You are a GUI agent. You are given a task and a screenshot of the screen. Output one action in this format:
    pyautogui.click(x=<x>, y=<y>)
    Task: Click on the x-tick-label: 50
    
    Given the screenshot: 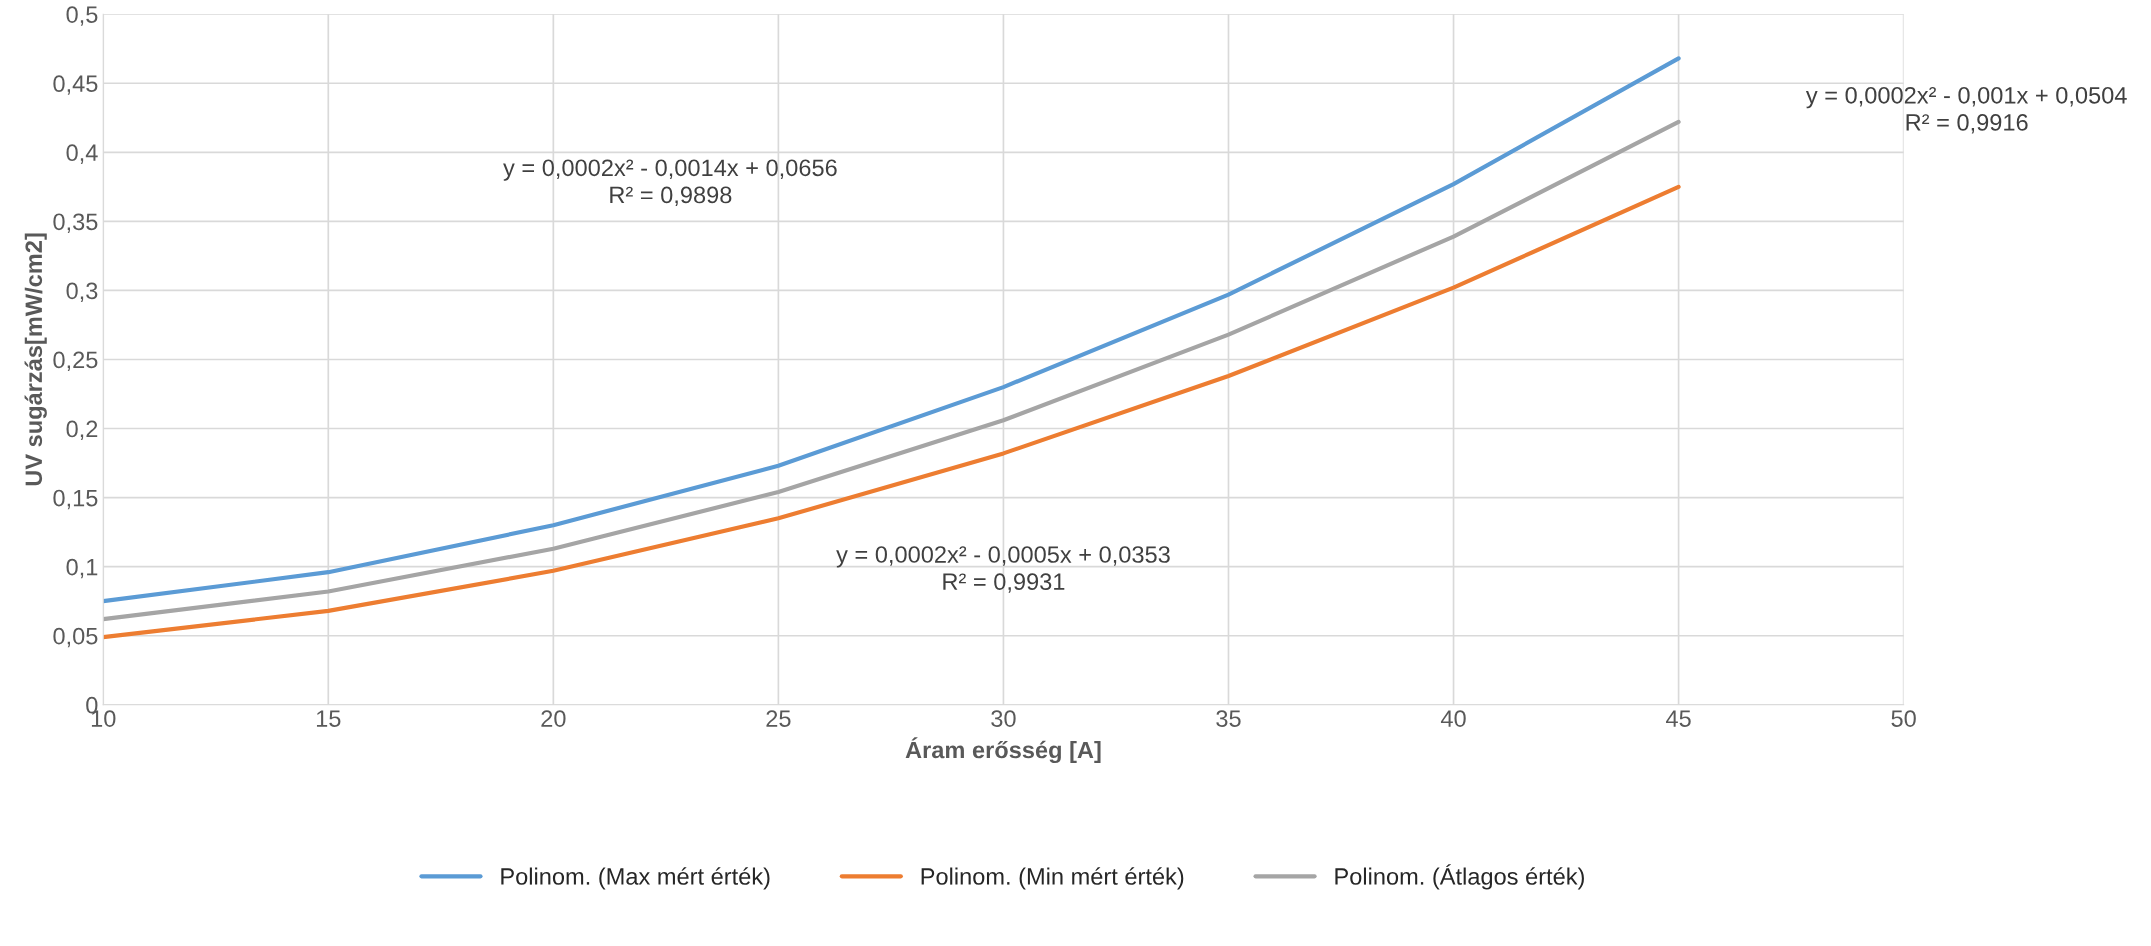 What is the action you would take?
    pyautogui.click(x=1903, y=718)
    